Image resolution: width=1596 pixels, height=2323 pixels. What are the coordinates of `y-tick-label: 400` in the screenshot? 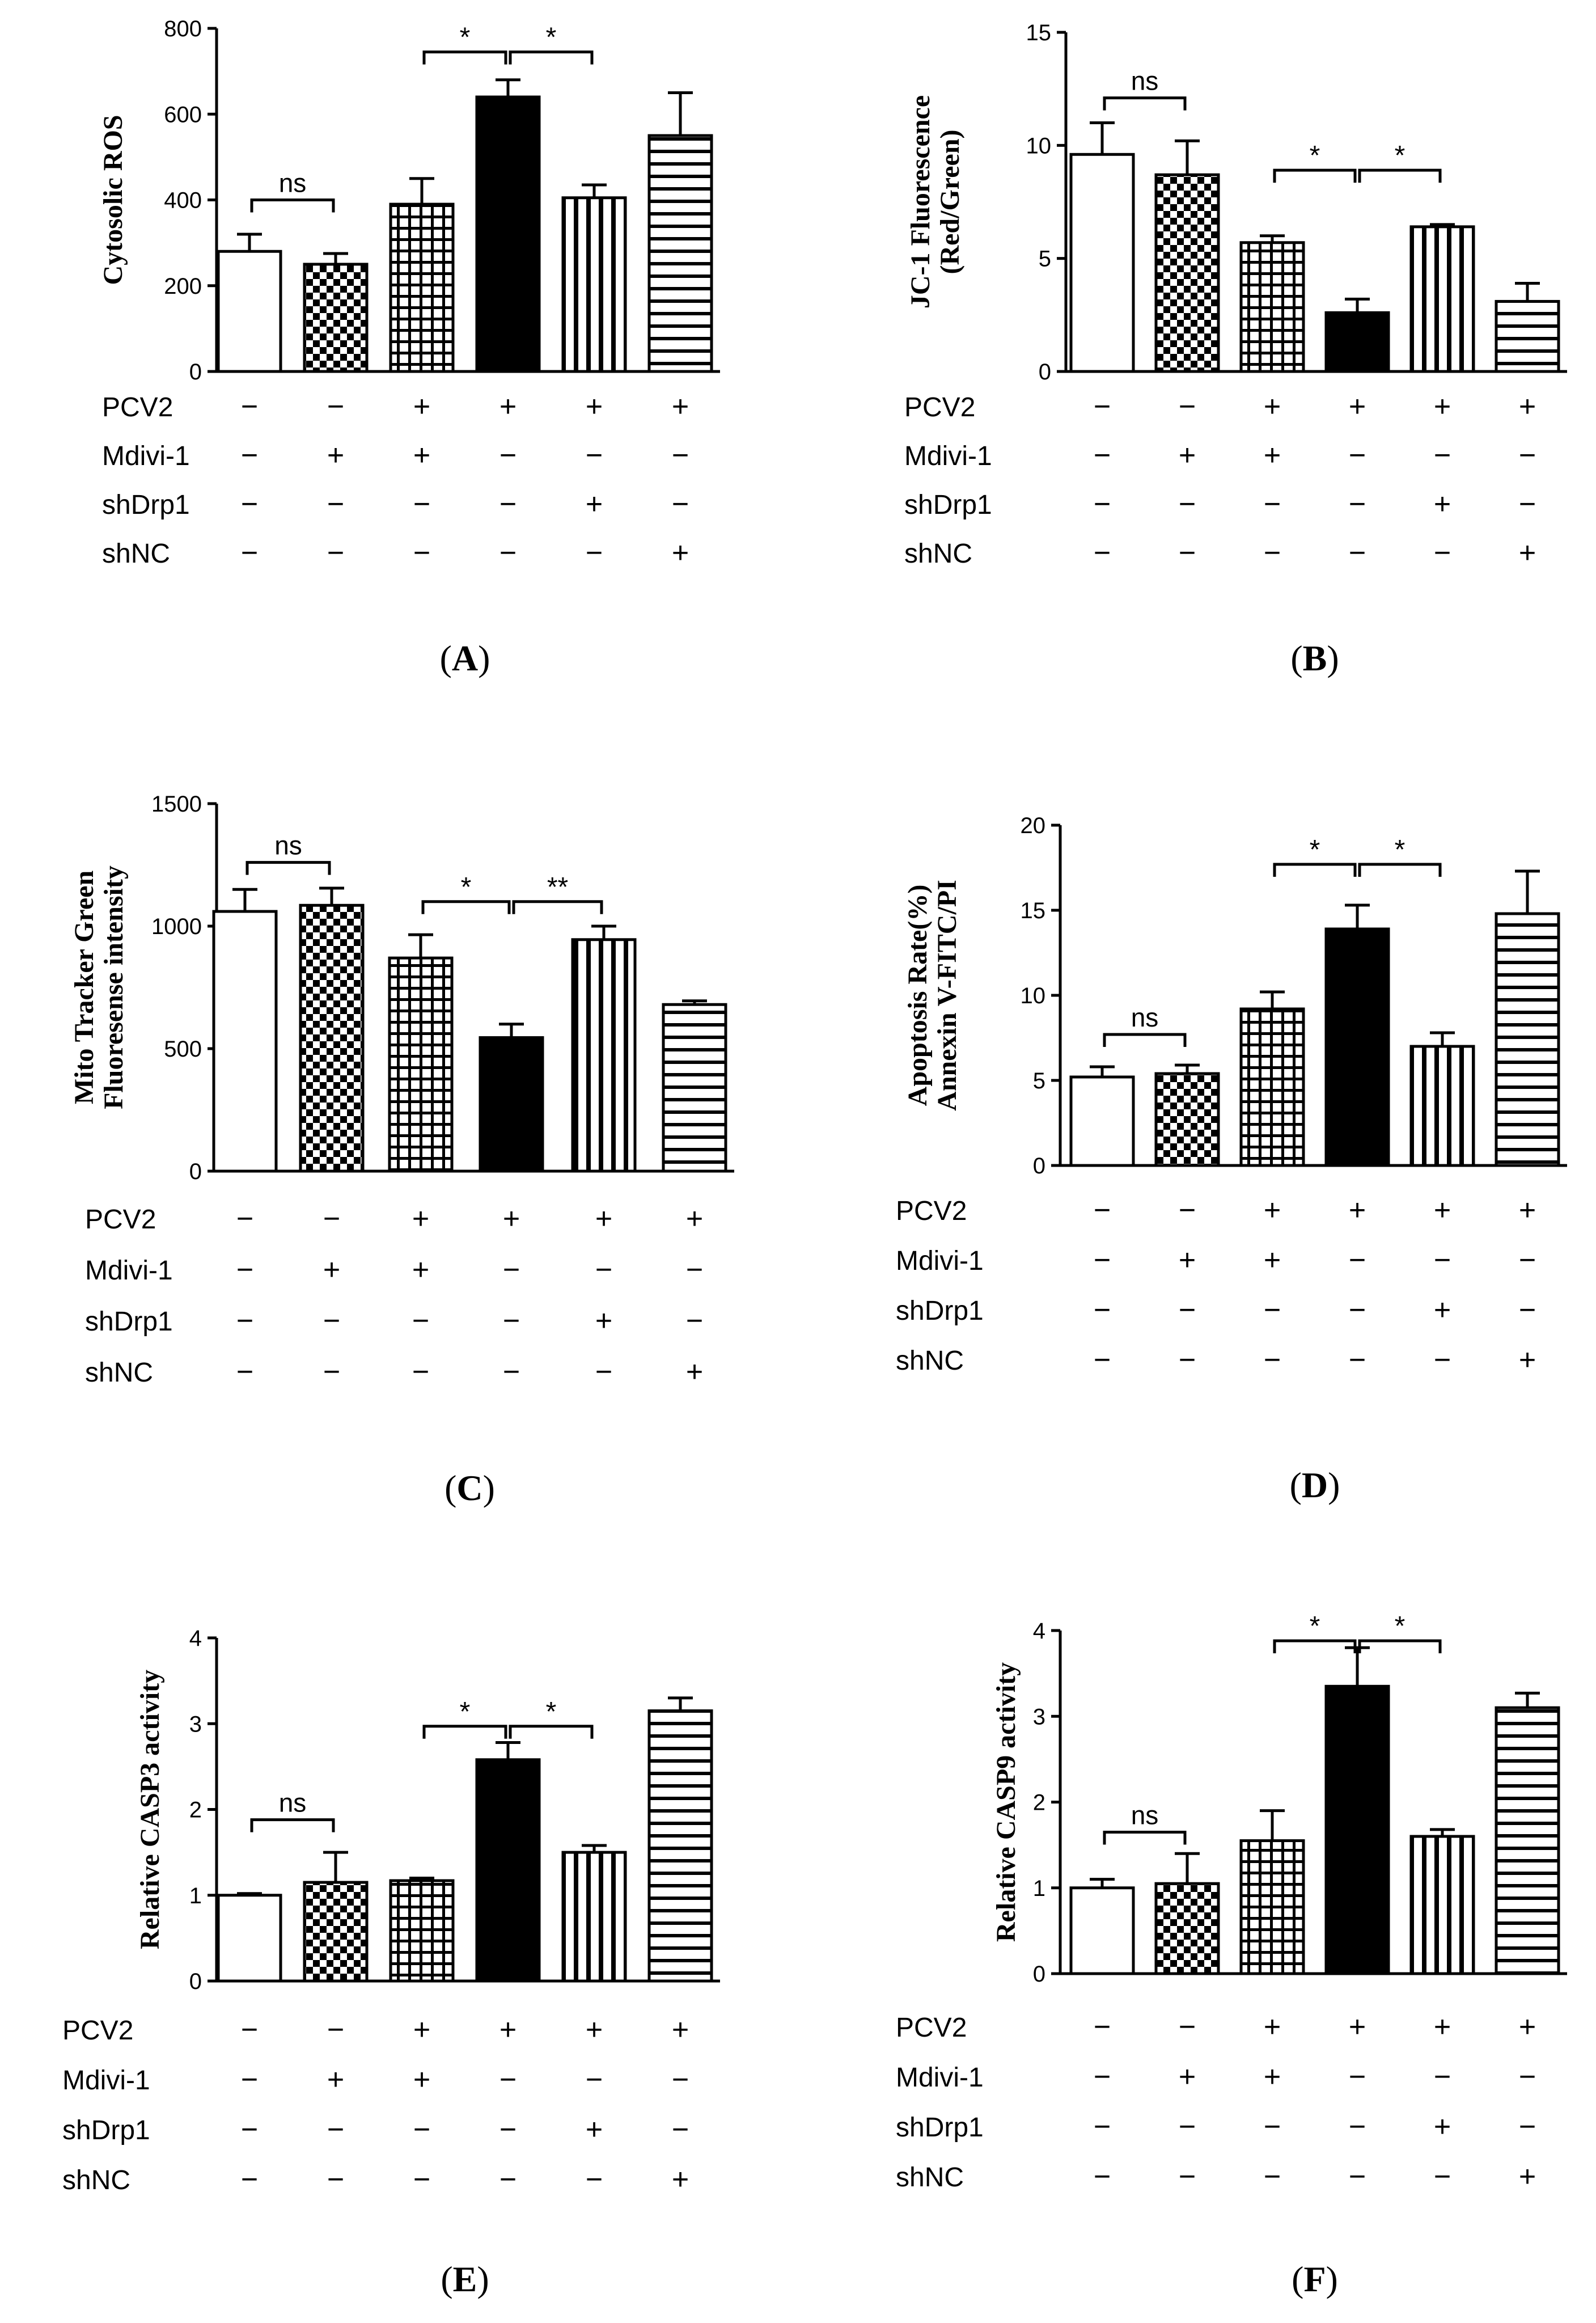 It's located at (183, 200).